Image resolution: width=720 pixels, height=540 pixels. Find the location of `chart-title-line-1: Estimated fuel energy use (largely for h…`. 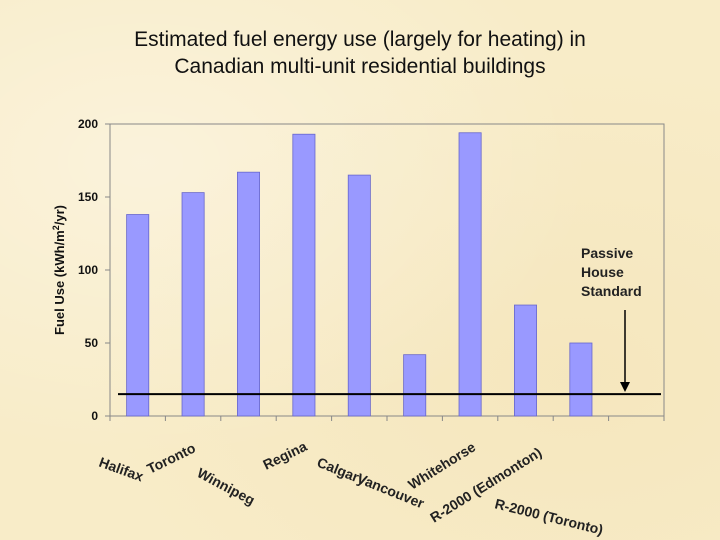

chart-title-line-1: Estimated fuel energy use (largely for h… is located at coordinates (360, 39).